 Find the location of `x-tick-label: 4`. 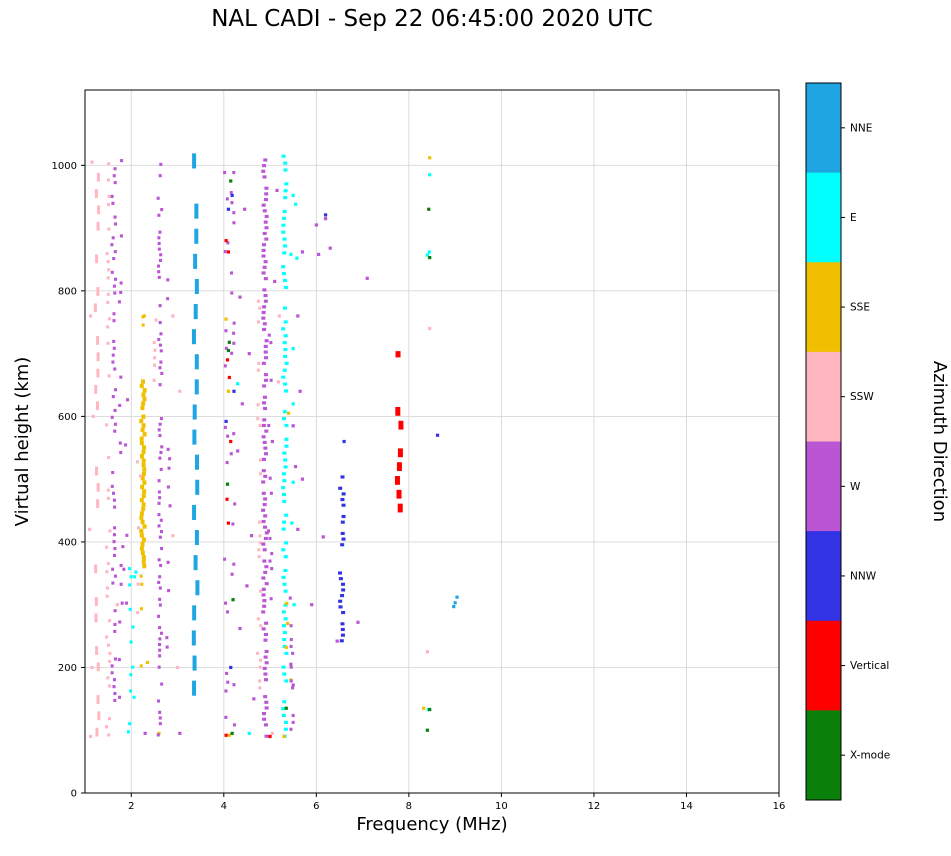

x-tick-label: 4 is located at coordinates (224, 806).